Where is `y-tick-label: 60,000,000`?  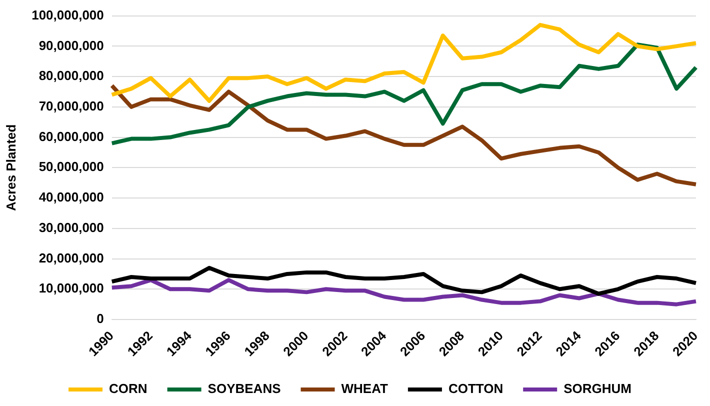
y-tick-label: 60,000,000 is located at coordinates (71, 136).